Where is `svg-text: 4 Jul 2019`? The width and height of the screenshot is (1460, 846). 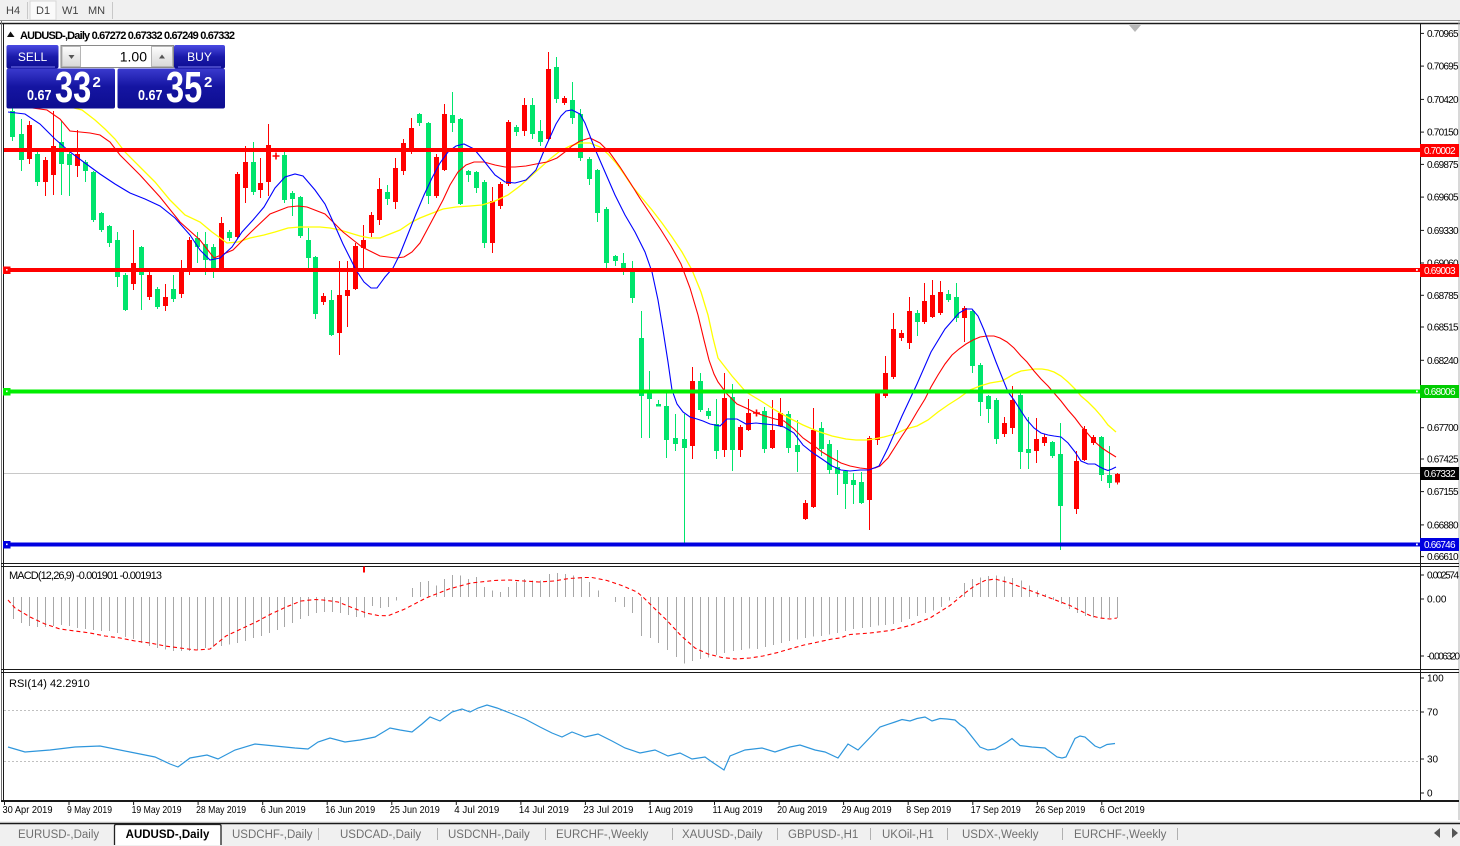 svg-text: 4 Jul 2019 is located at coordinates (476, 810).